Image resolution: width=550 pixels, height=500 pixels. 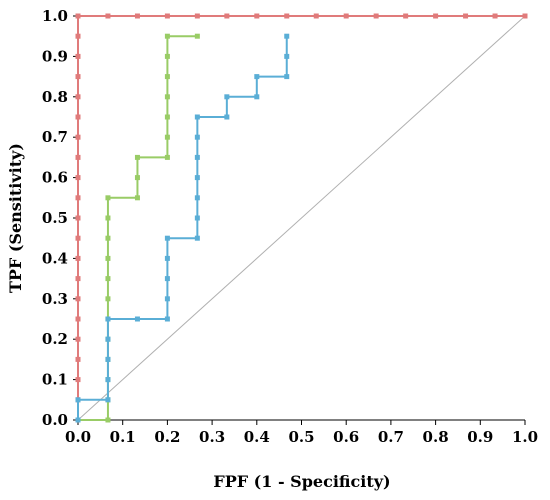 I want to click on x-tick-label: 0.9, so click(x=480, y=437).